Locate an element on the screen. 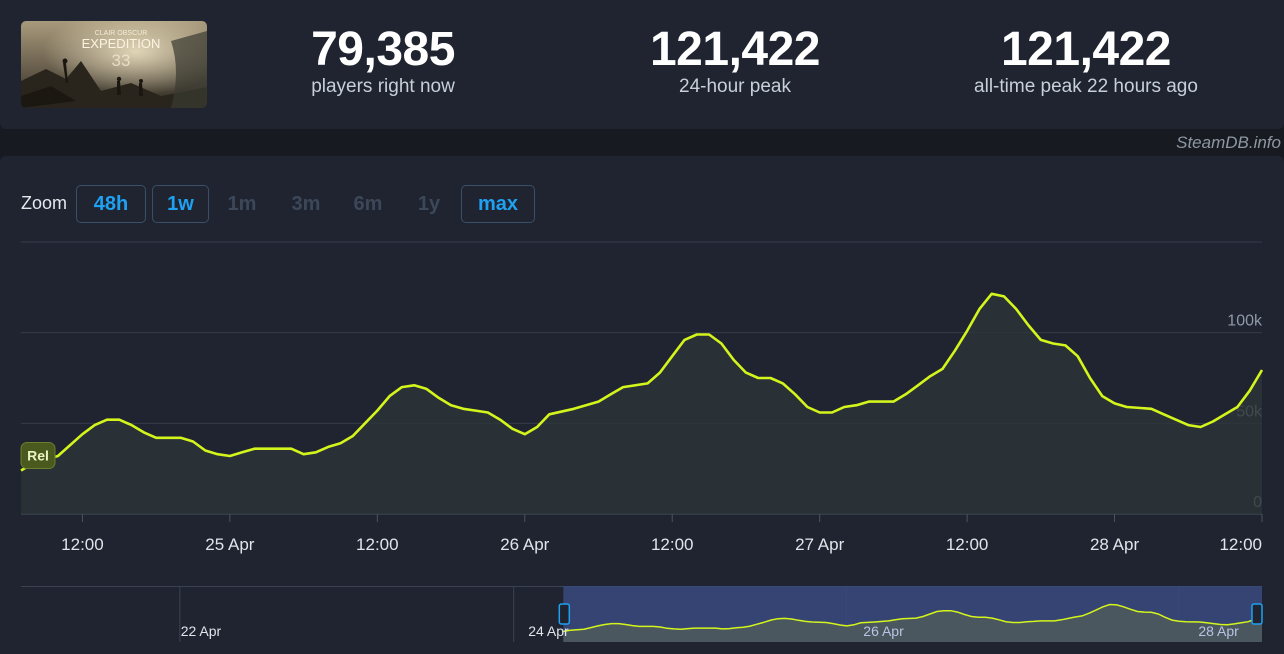 The image size is (1284, 654). game-art-title: EXPEDITION is located at coordinates (121, 43).